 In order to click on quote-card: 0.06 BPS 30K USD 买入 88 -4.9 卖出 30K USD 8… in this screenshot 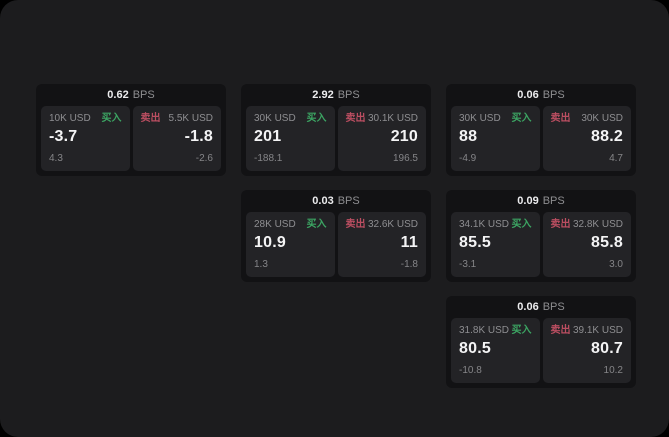, I will do `click(541, 130)`.